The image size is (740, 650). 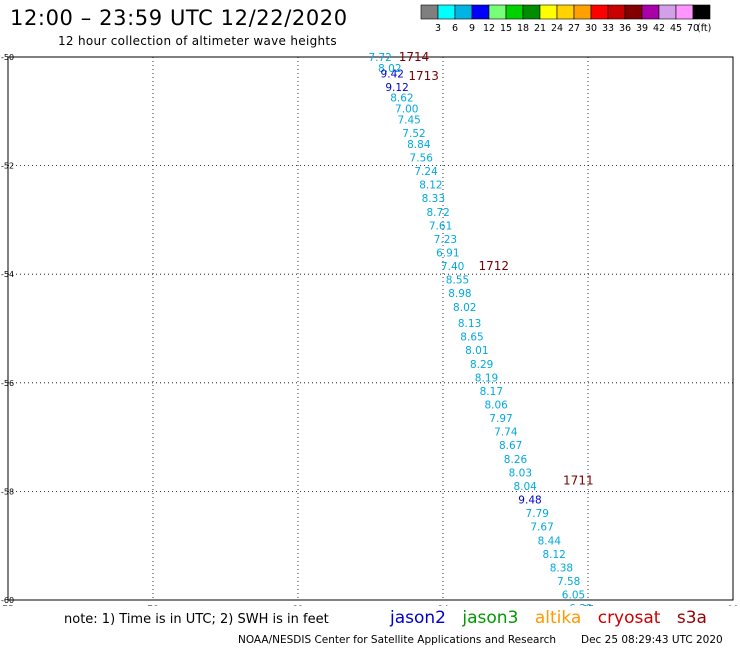 What do you see at coordinates (490, 618) in the screenshot?
I see `mission-jason3: jason3` at bounding box center [490, 618].